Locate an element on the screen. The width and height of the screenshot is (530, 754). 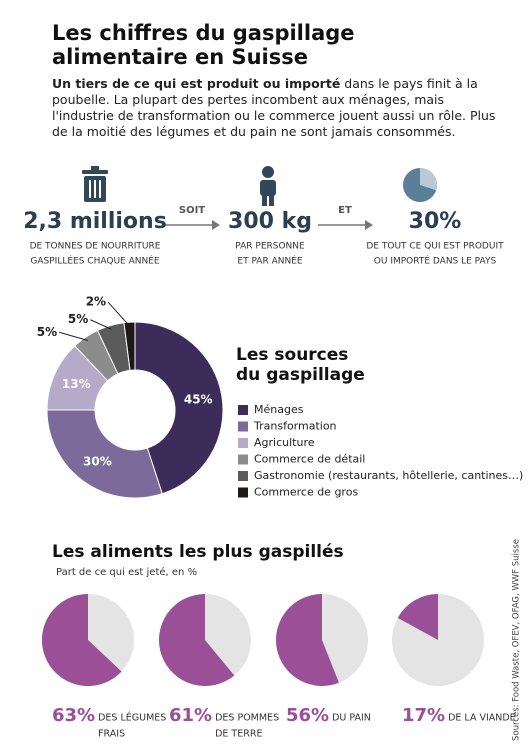
section-subtitle: Part de ce qui est jeté, en % is located at coordinates (126, 572).